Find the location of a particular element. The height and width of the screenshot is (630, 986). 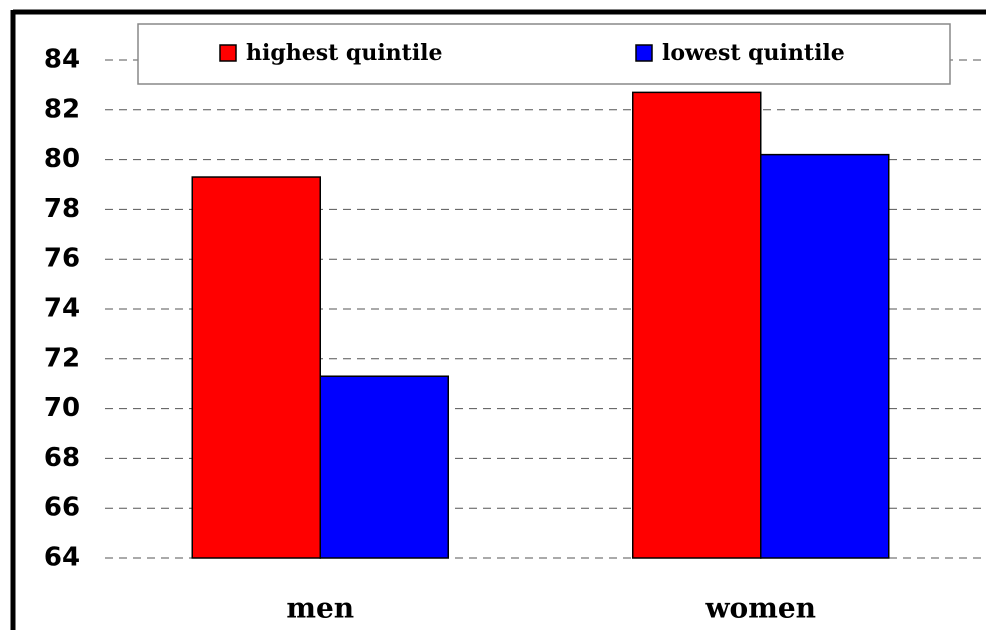

y-tick-label: 82 is located at coordinates (62, 109).